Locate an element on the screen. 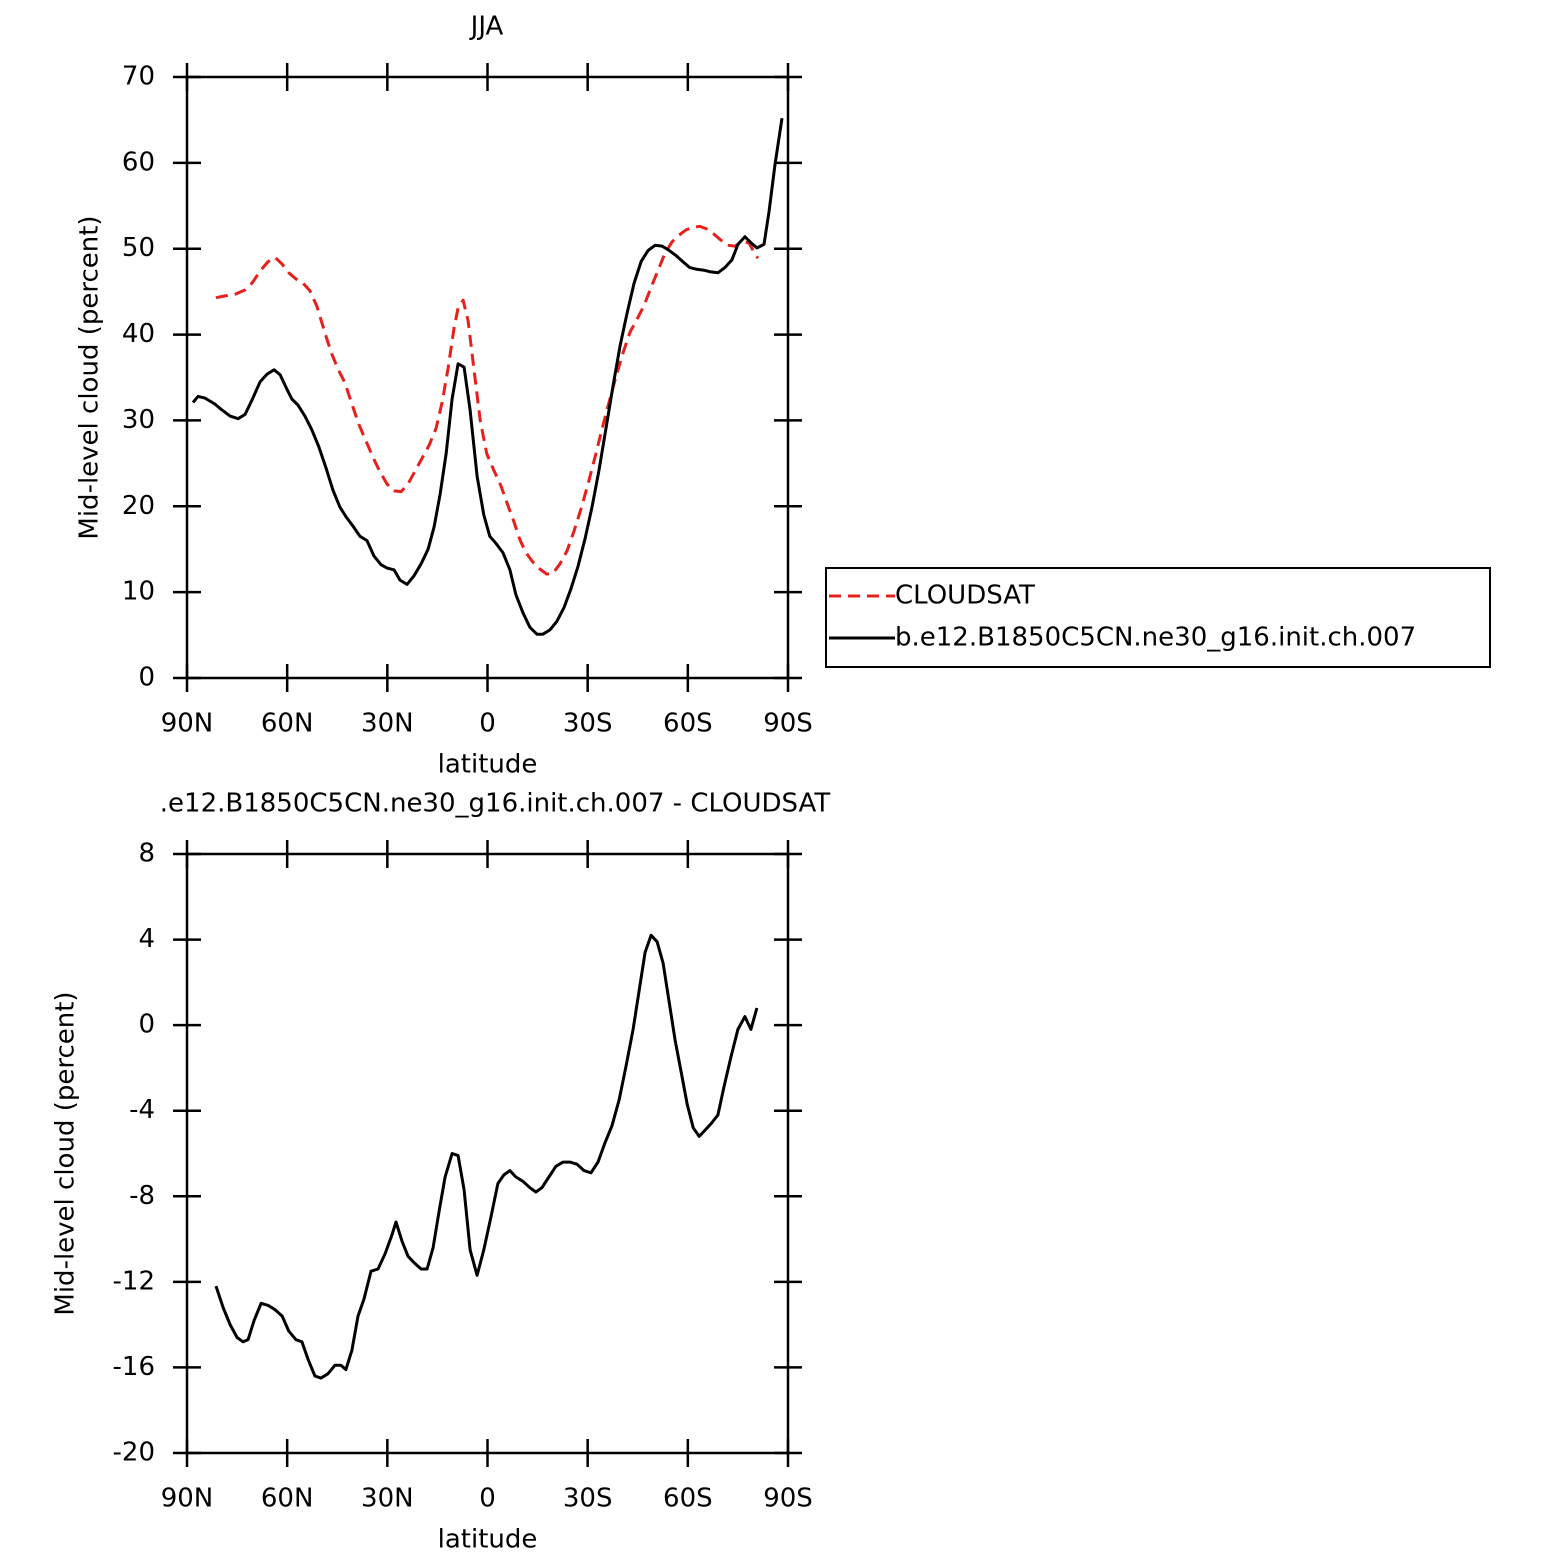 The image size is (1564, 1563). y-tick-label: 4 is located at coordinates (146, 939).